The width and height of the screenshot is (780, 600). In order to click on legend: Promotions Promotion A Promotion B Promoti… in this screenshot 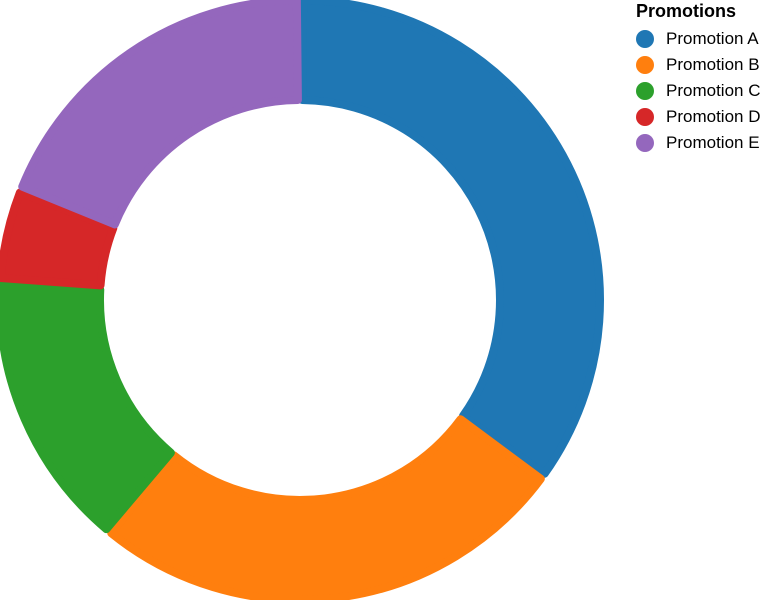, I will do `click(698, 78)`.